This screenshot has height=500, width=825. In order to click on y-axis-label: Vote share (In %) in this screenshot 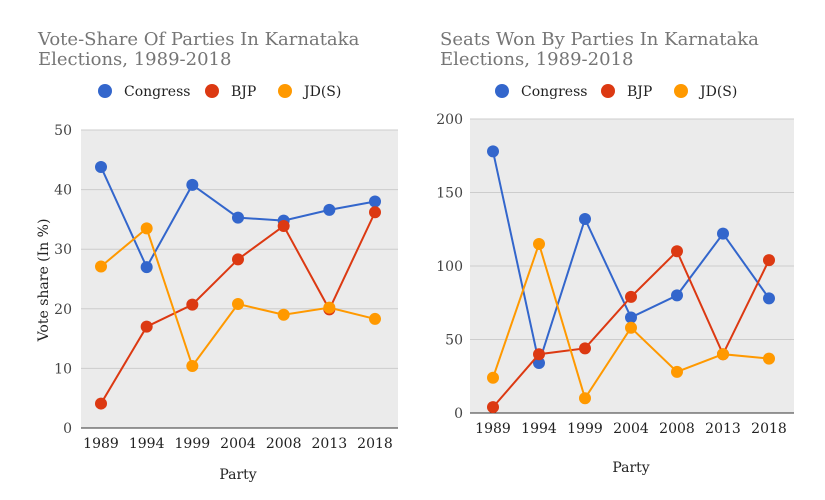, I will do `click(44, 281)`.